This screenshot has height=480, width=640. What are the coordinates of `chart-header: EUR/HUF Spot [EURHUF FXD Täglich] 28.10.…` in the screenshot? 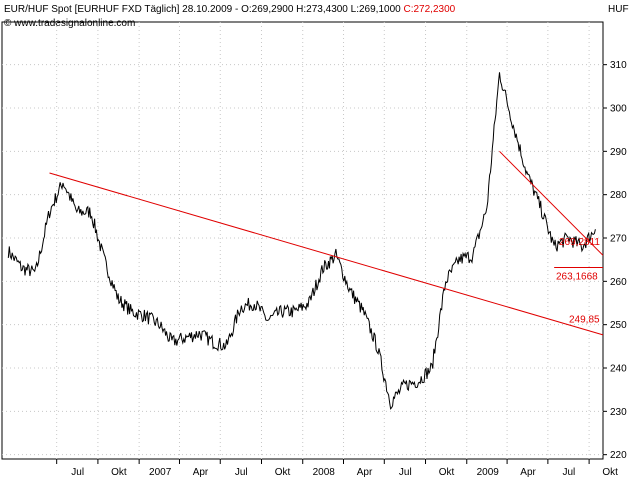 It's located at (229, 9).